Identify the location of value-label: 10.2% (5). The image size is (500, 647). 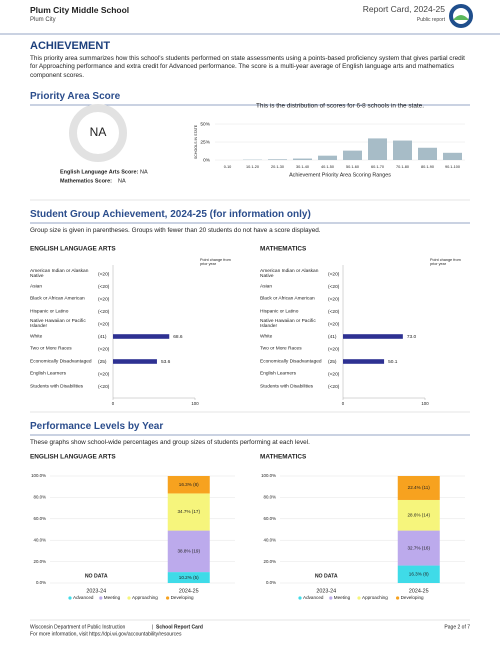
(189, 577).